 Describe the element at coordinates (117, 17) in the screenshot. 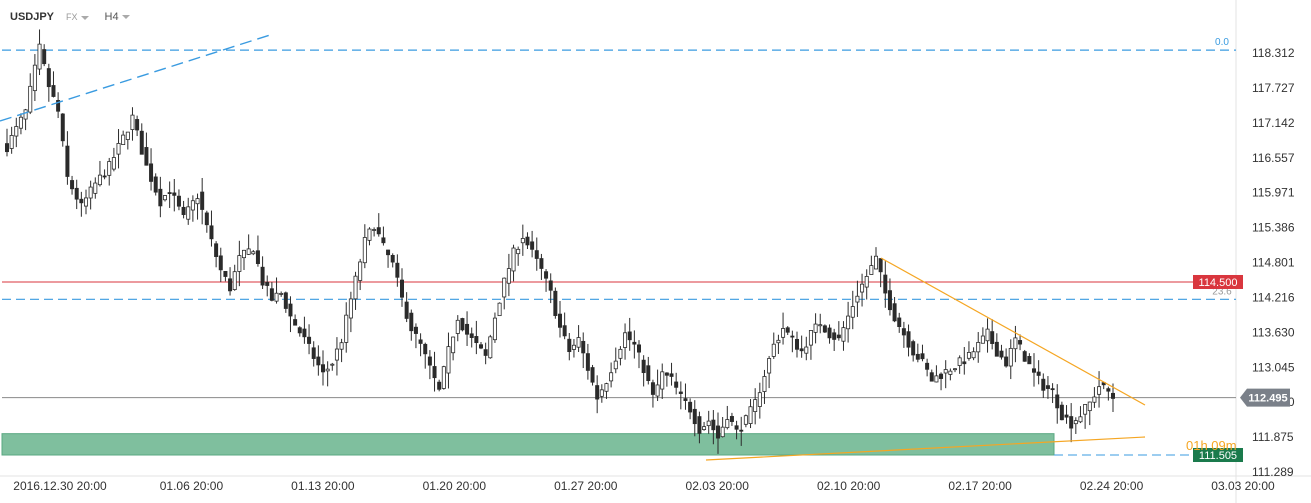

I see `timeframe-selector: H4` at that location.